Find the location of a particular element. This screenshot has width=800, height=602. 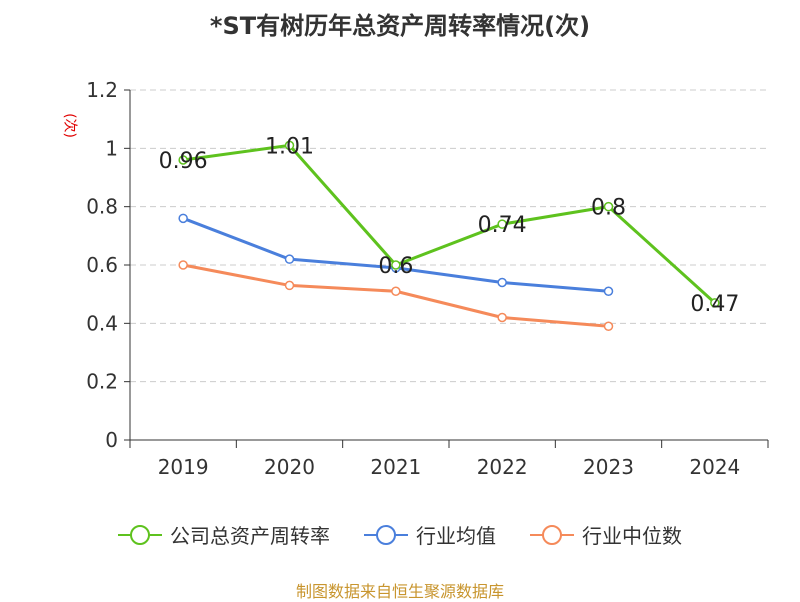

x-tick-label: 2024 is located at coordinates (714, 467).